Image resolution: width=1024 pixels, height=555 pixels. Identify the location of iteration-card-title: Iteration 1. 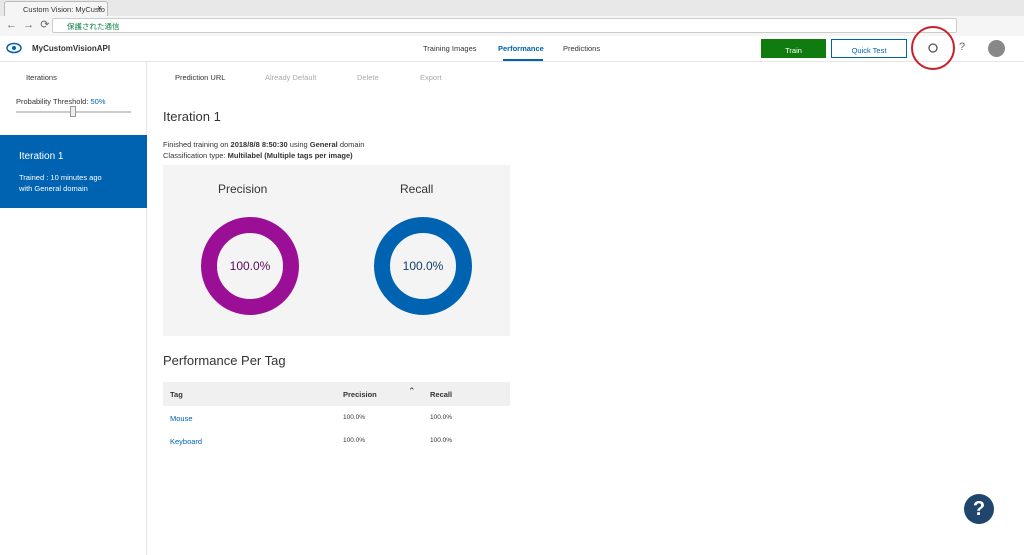
(41, 156).